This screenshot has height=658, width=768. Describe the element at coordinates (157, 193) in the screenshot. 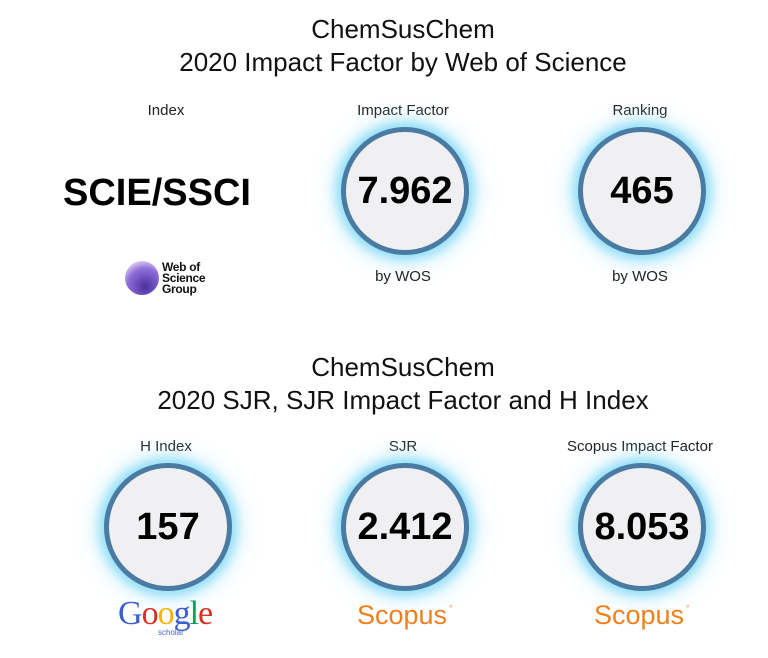

I see `index-value: SCIE/SSCI` at that location.